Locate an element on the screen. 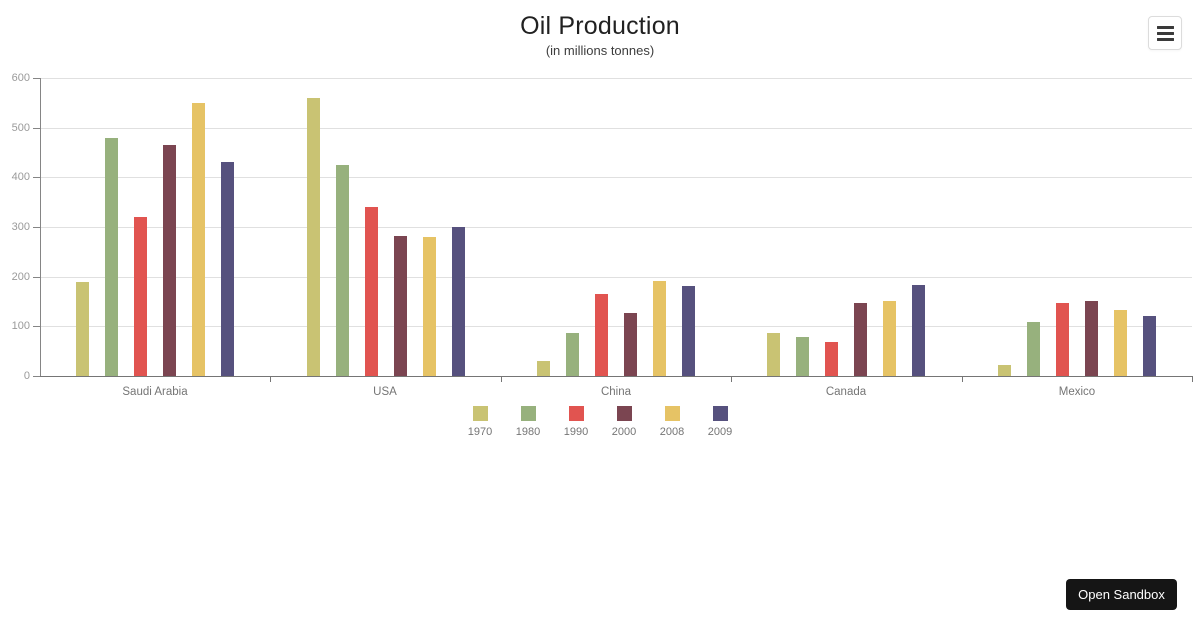  x-axis-line is located at coordinates (616, 376).